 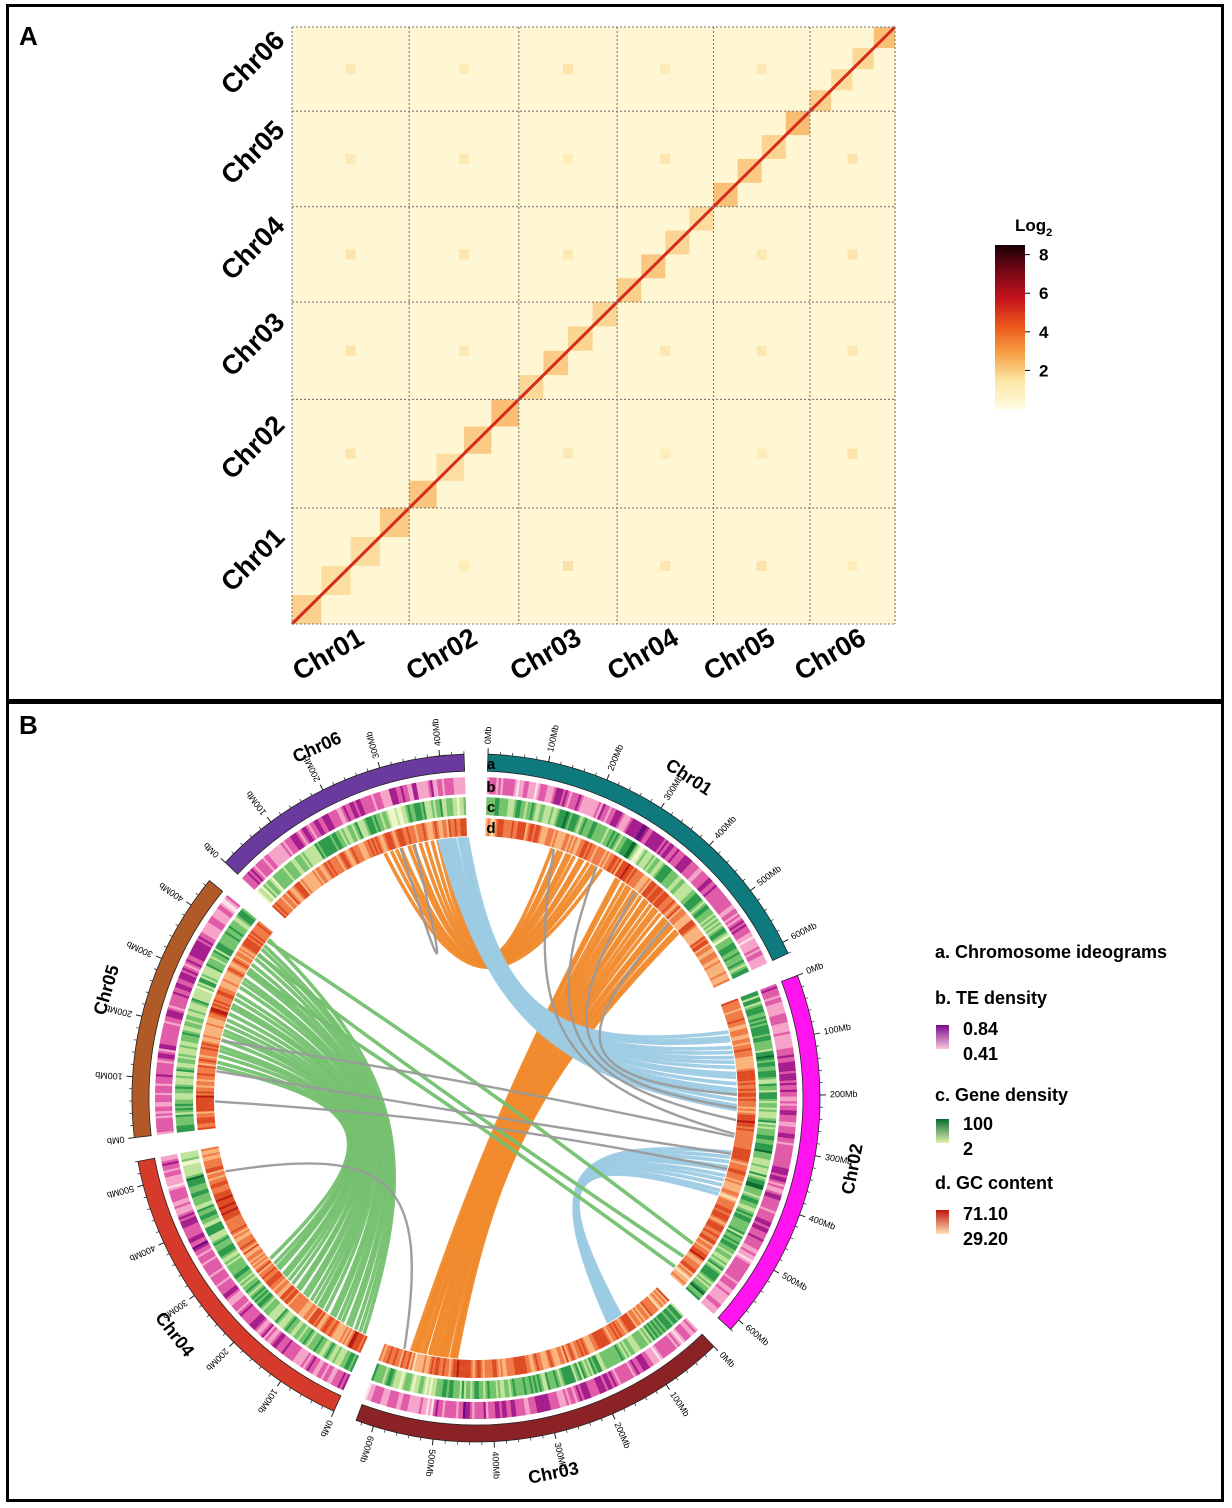 I want to click on circos-tick-label: 0Mb, so click(x=488, y=736).